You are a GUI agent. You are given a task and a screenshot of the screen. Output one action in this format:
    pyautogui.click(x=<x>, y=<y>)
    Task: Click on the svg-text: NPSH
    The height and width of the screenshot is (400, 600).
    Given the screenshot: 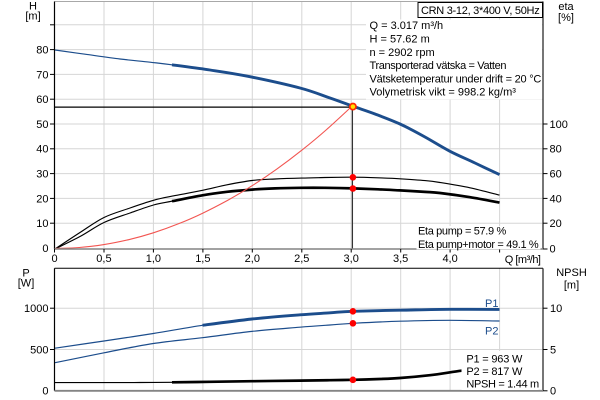 What is the action you would take?
    pyautogui.click(x=571, y=273)
    